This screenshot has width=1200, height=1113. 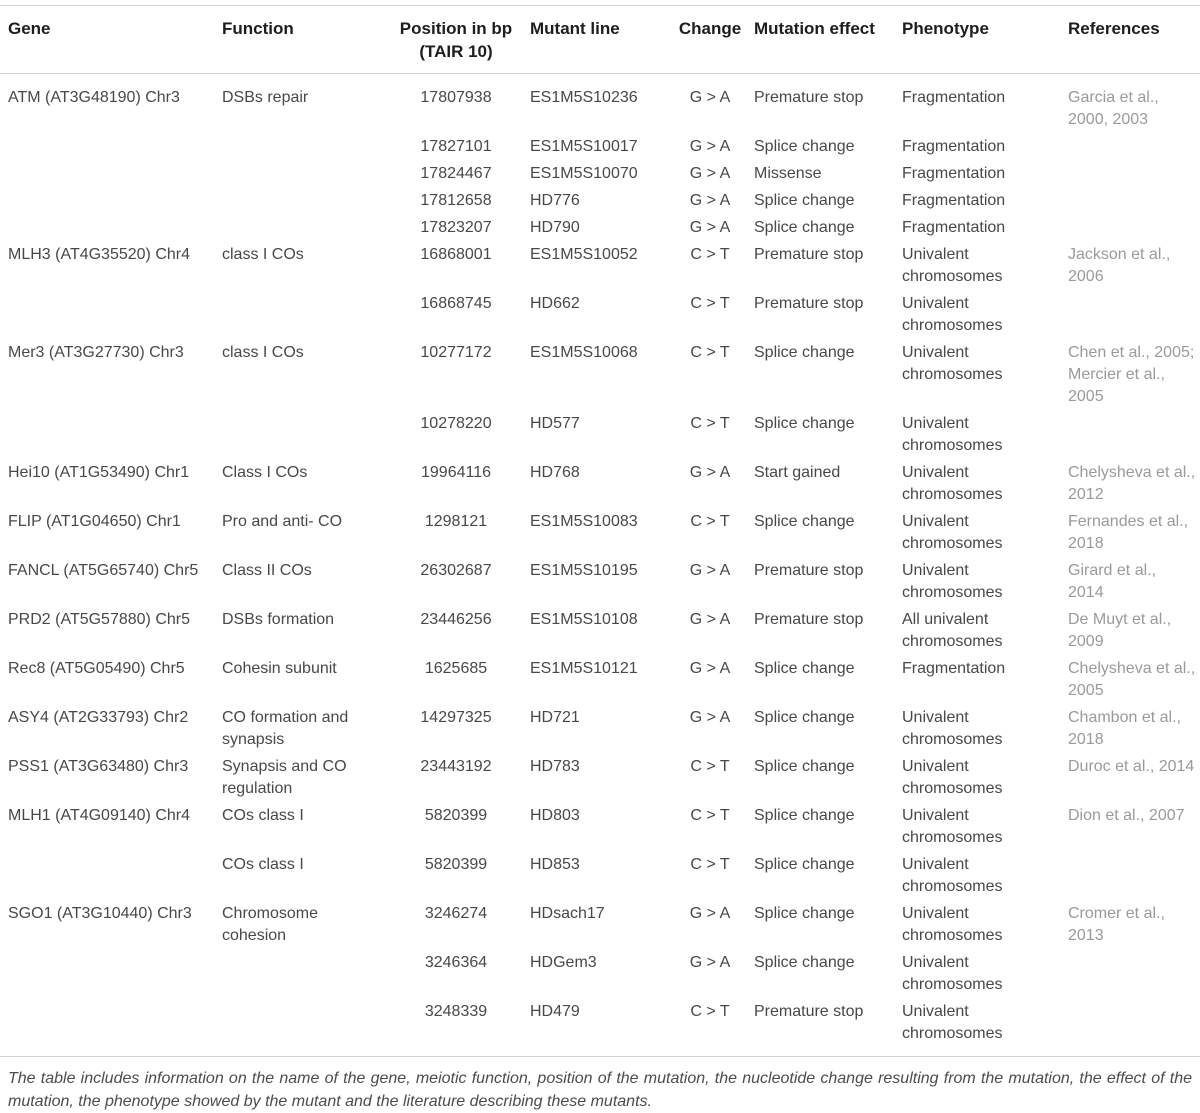 I want to click on function-cell: DSBs repair, so click(x=265, y=97).